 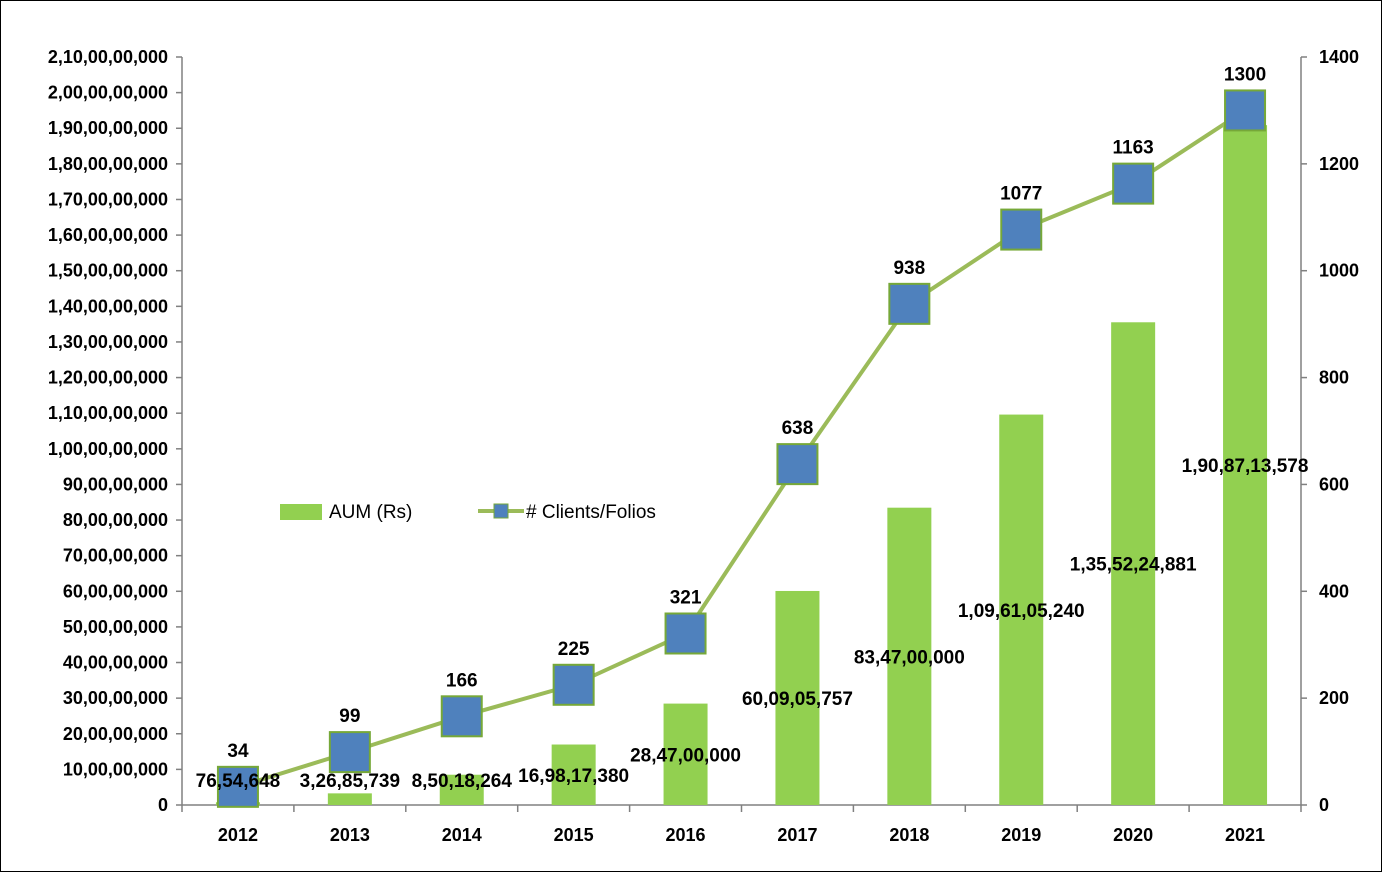 I want to click on y-tick-label: 50,00,00,000, so click(x=115, y=627).